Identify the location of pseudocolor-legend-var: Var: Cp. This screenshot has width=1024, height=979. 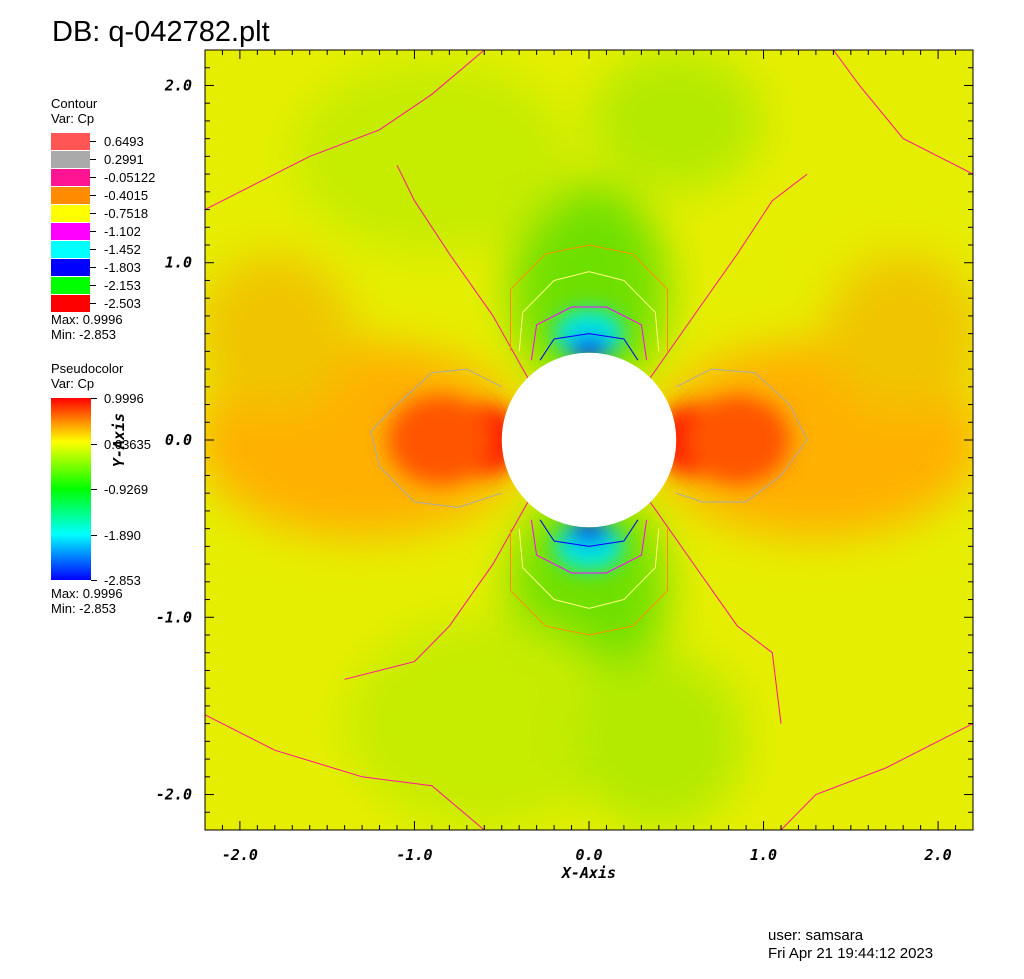
(73, 383).